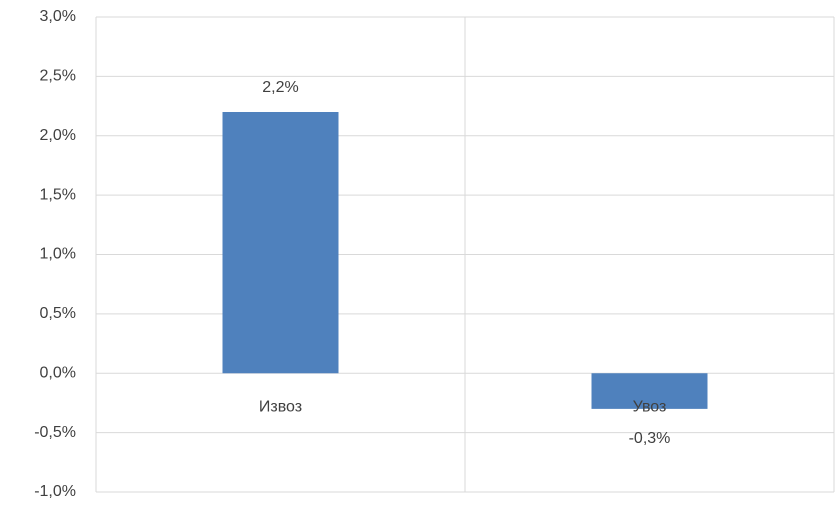  I want to click on value-label: 2,2%, so click(280, 87).